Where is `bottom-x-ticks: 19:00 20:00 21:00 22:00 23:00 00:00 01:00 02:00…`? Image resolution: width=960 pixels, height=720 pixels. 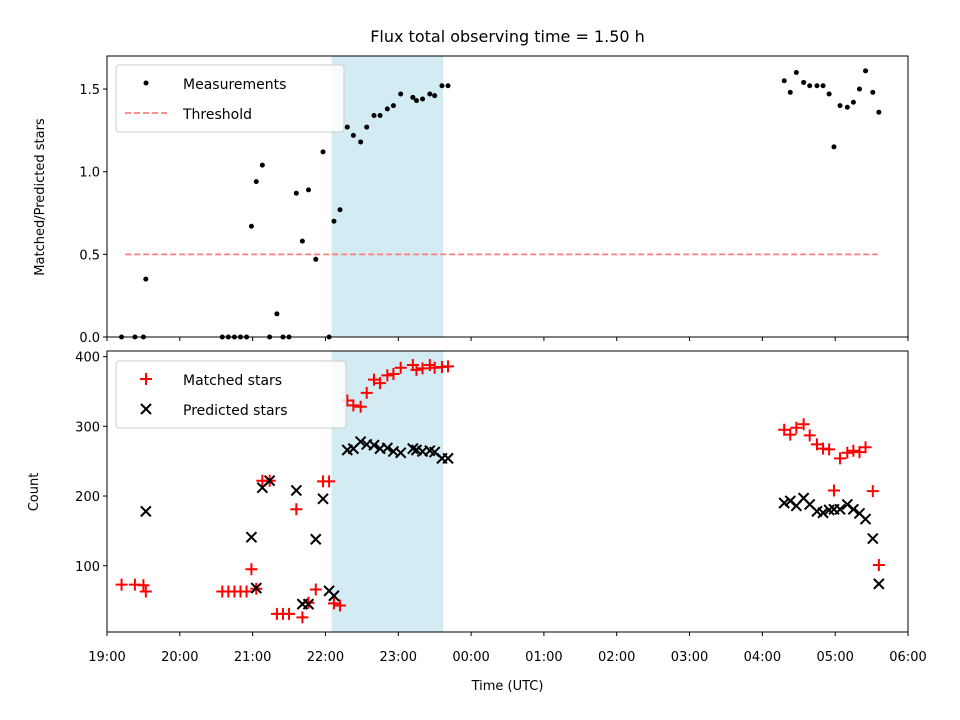
bottom-x-ticks: 19:00 20:00 21:00 22:00 23:00 00:00 01:00 02:00… is located at coordinates (507, 648).